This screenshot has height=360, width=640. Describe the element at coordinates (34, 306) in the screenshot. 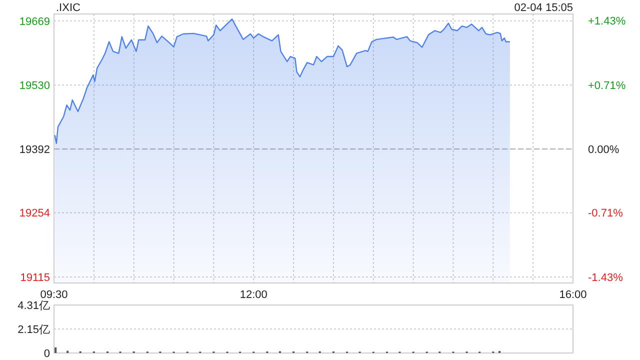

I see `y-tick-label: 4.31亿` at that location.